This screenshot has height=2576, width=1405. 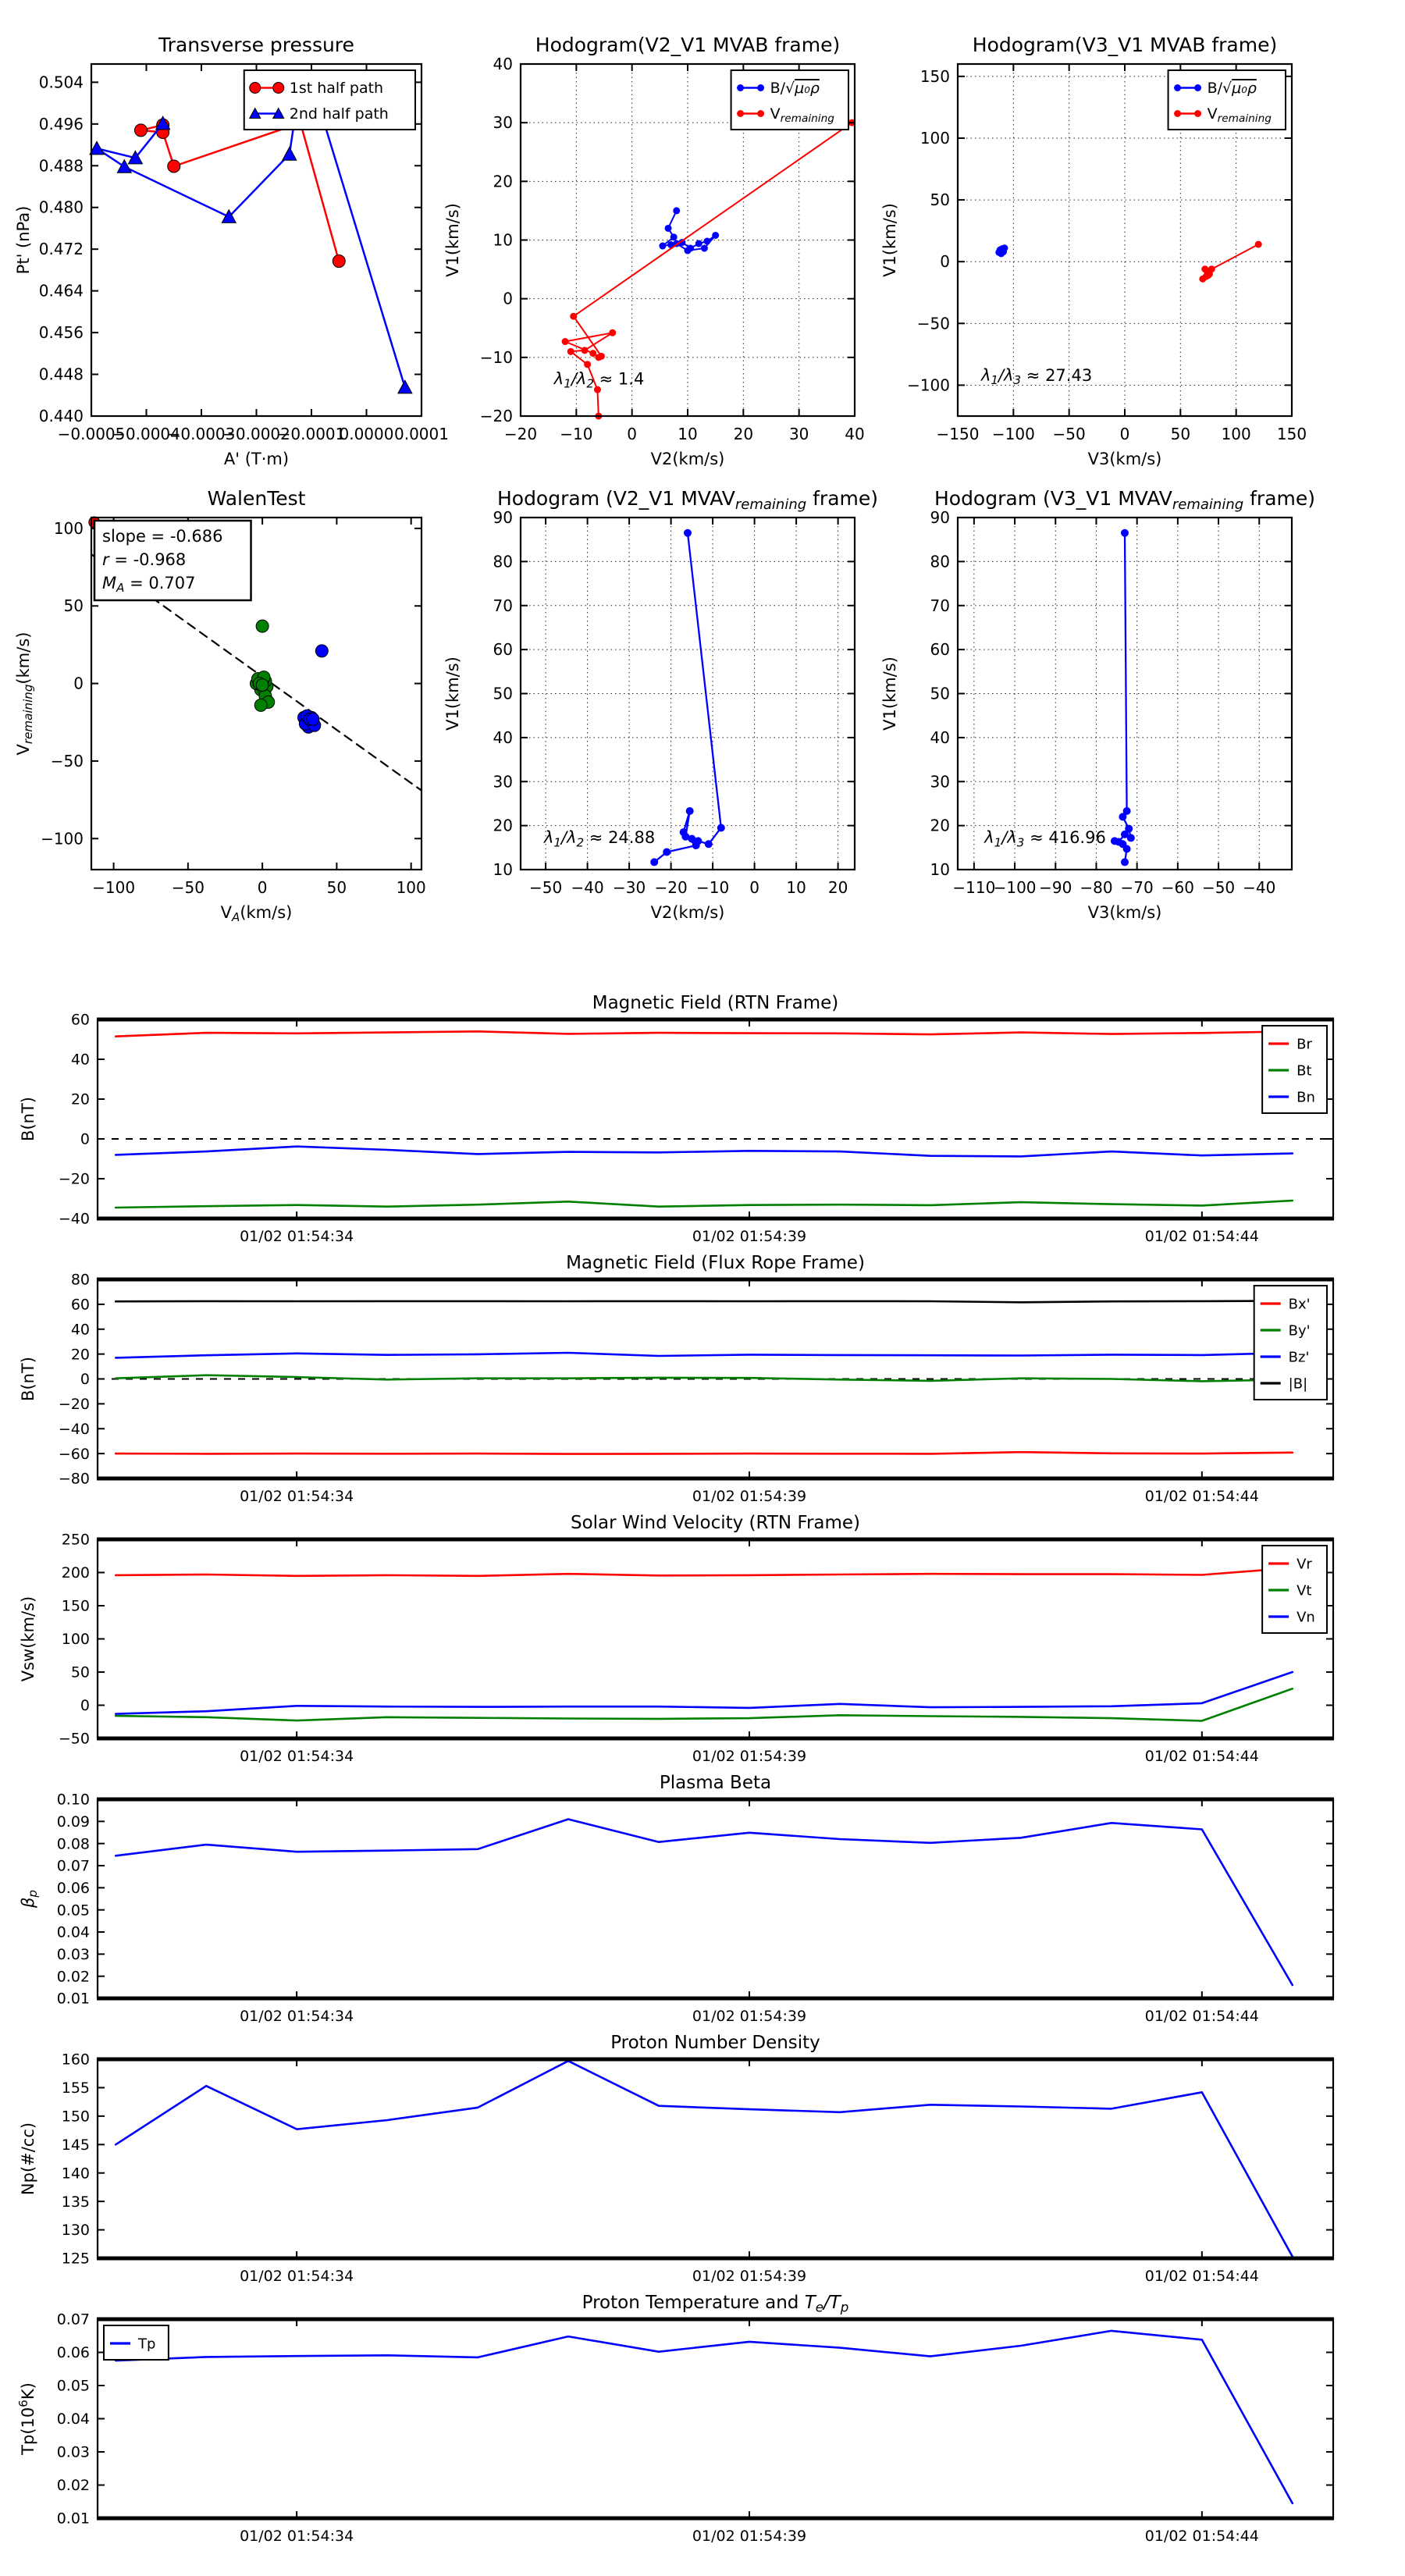 I want to click on svg-text: By', so click(x=1300, y=1330).